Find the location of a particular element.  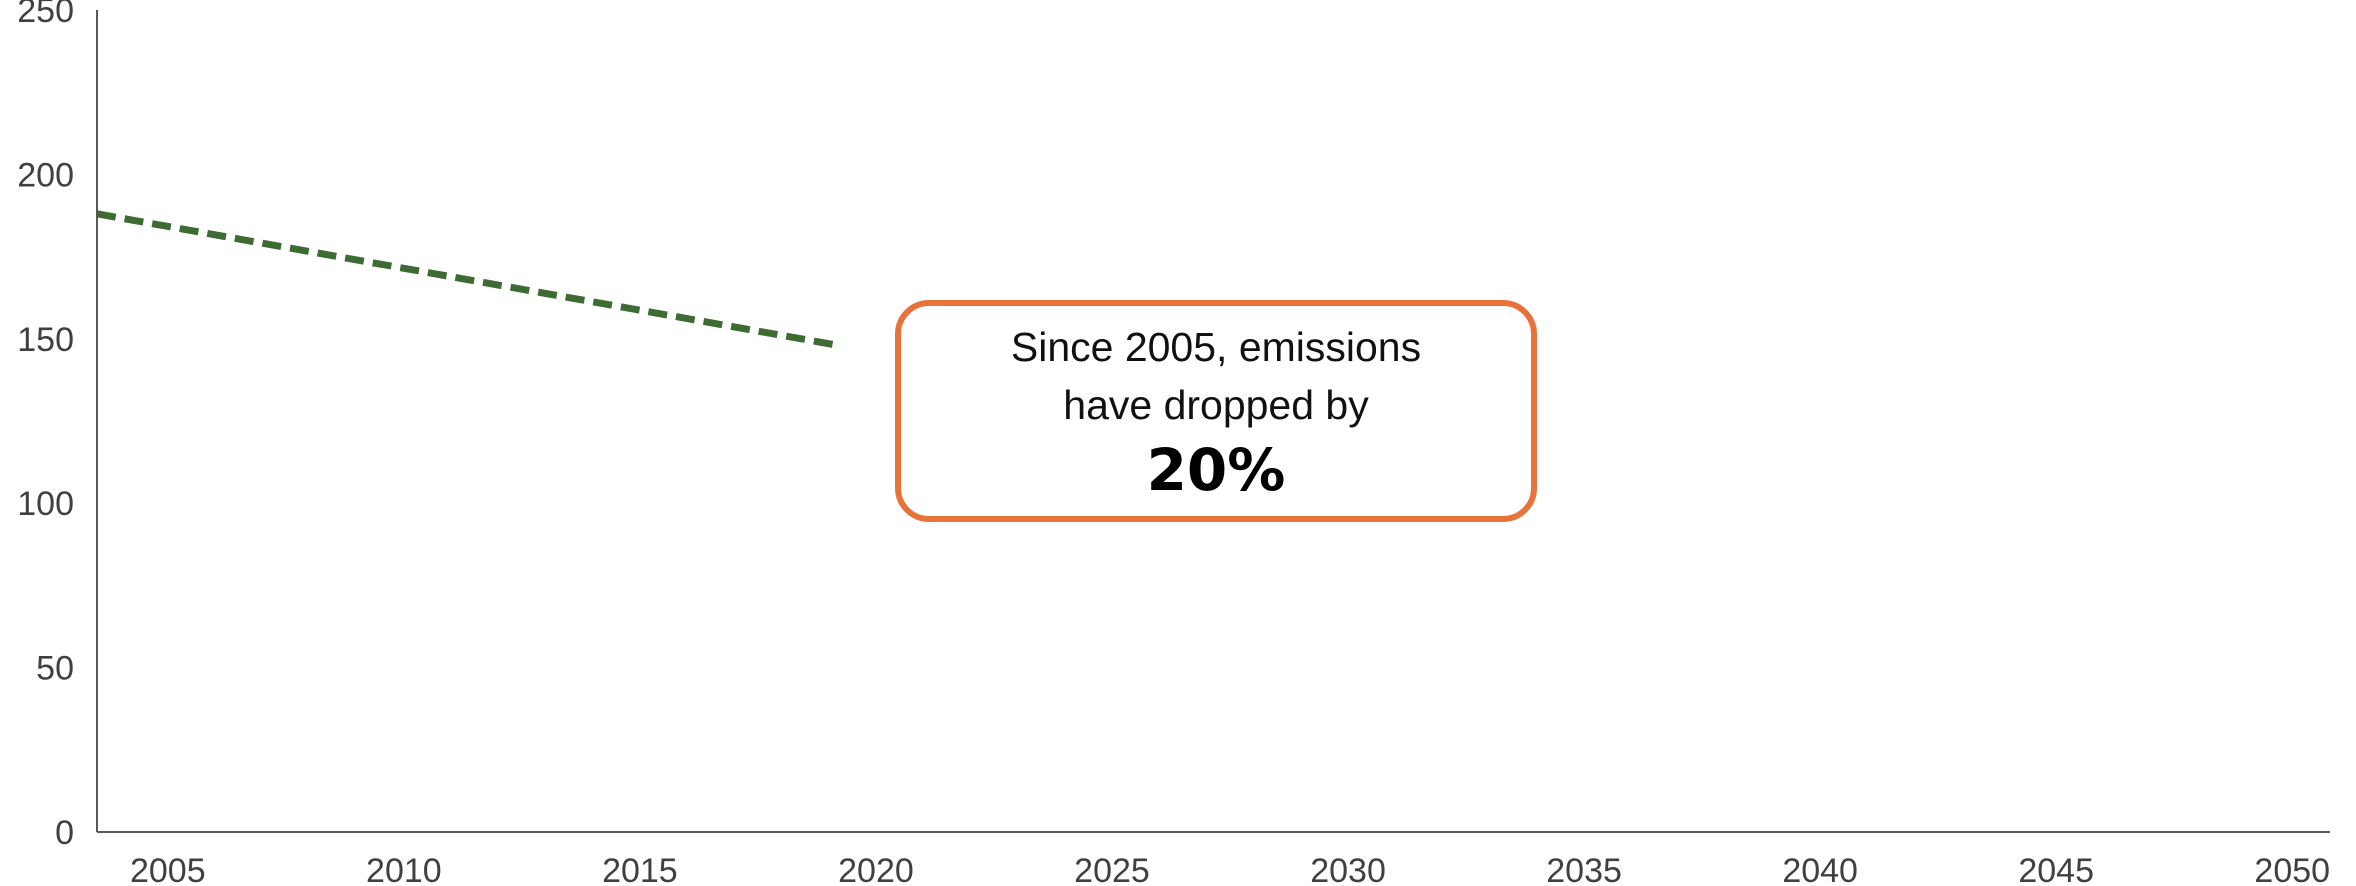

y-axis-tick-labels: 0 50 100 150 200 250 is located at coordinates (45, 426).